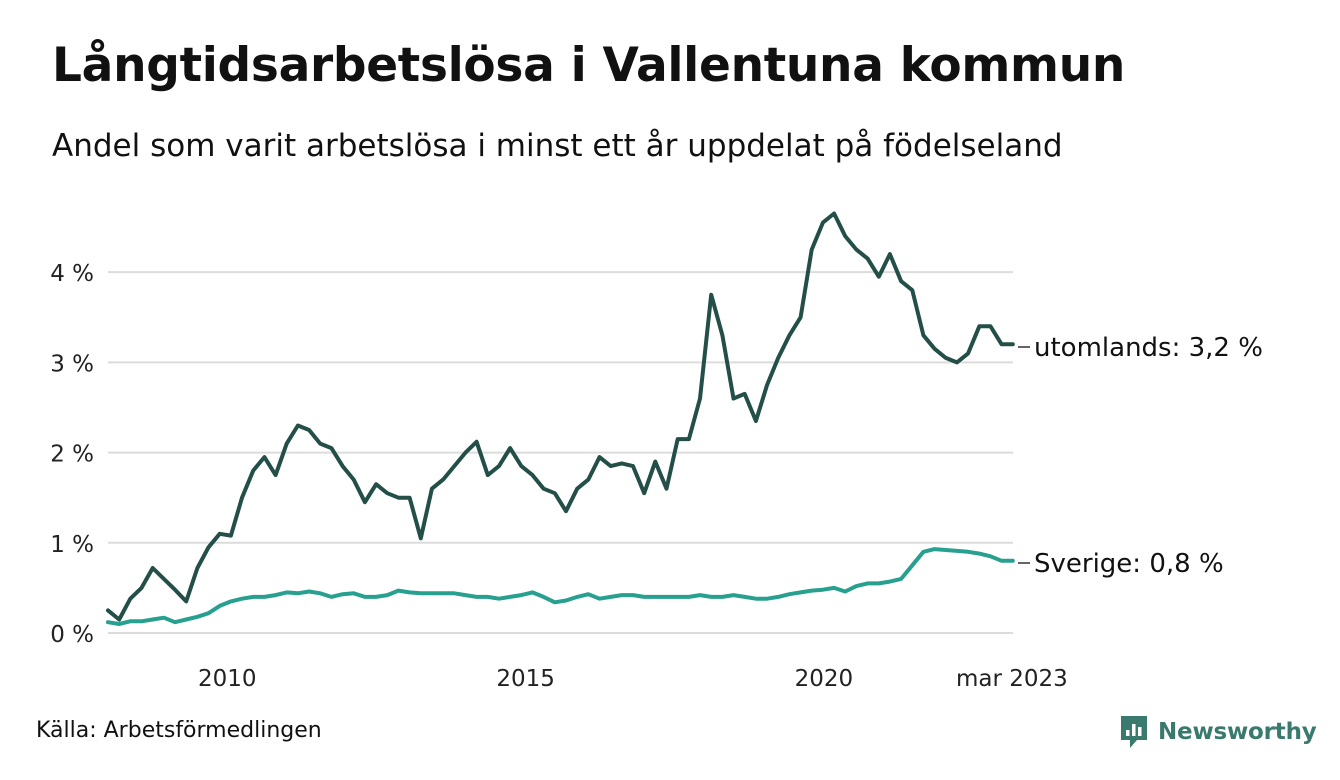 The height and width of the screenshot is (780, 1340). What do you see at coordinates (1012, 679) in the screenshot?
I see `x-tick-label: mar 2023` at bounding box center [1012, 679].